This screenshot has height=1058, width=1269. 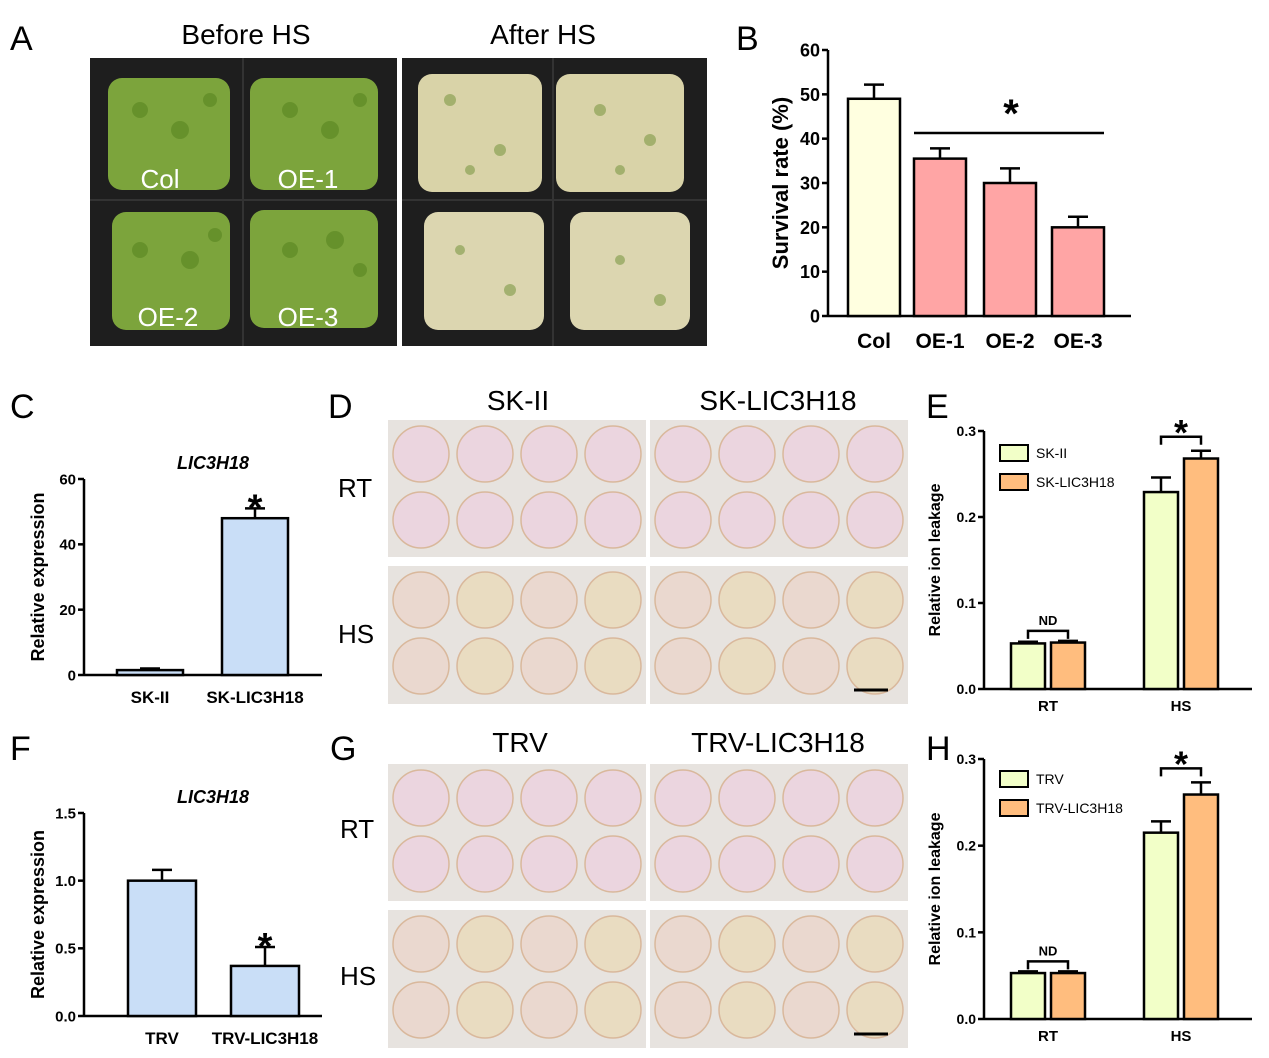 What do you see at coordinates (65, 949) in the screenshot?
I see `chart-f-y-tick-label: 0.5` at bounding box center [65, 949].